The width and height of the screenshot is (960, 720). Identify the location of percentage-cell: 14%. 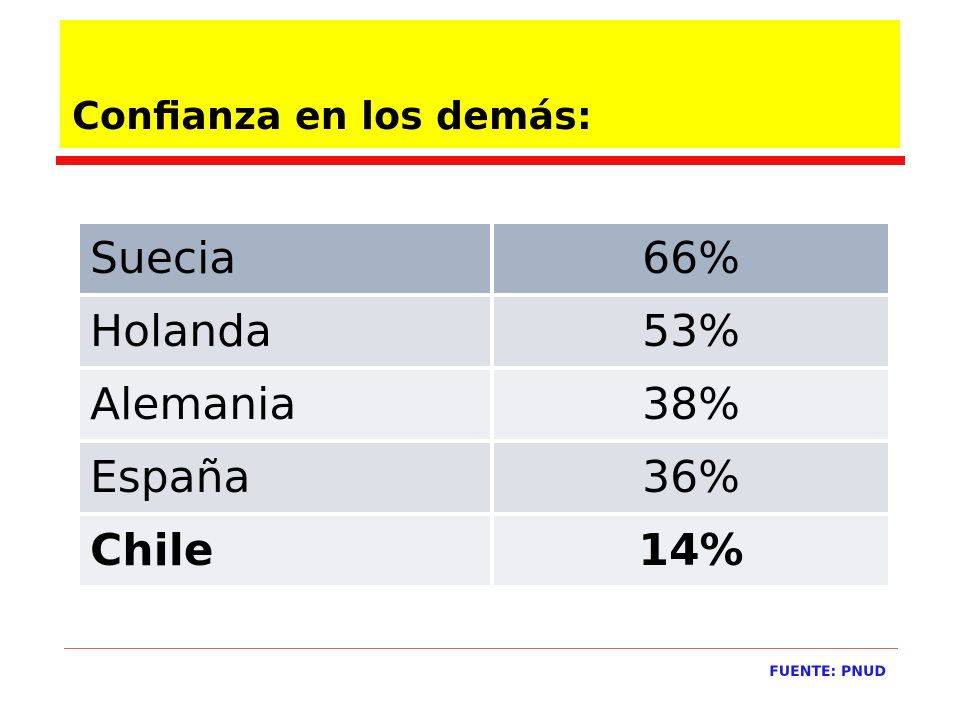
(689, 549).